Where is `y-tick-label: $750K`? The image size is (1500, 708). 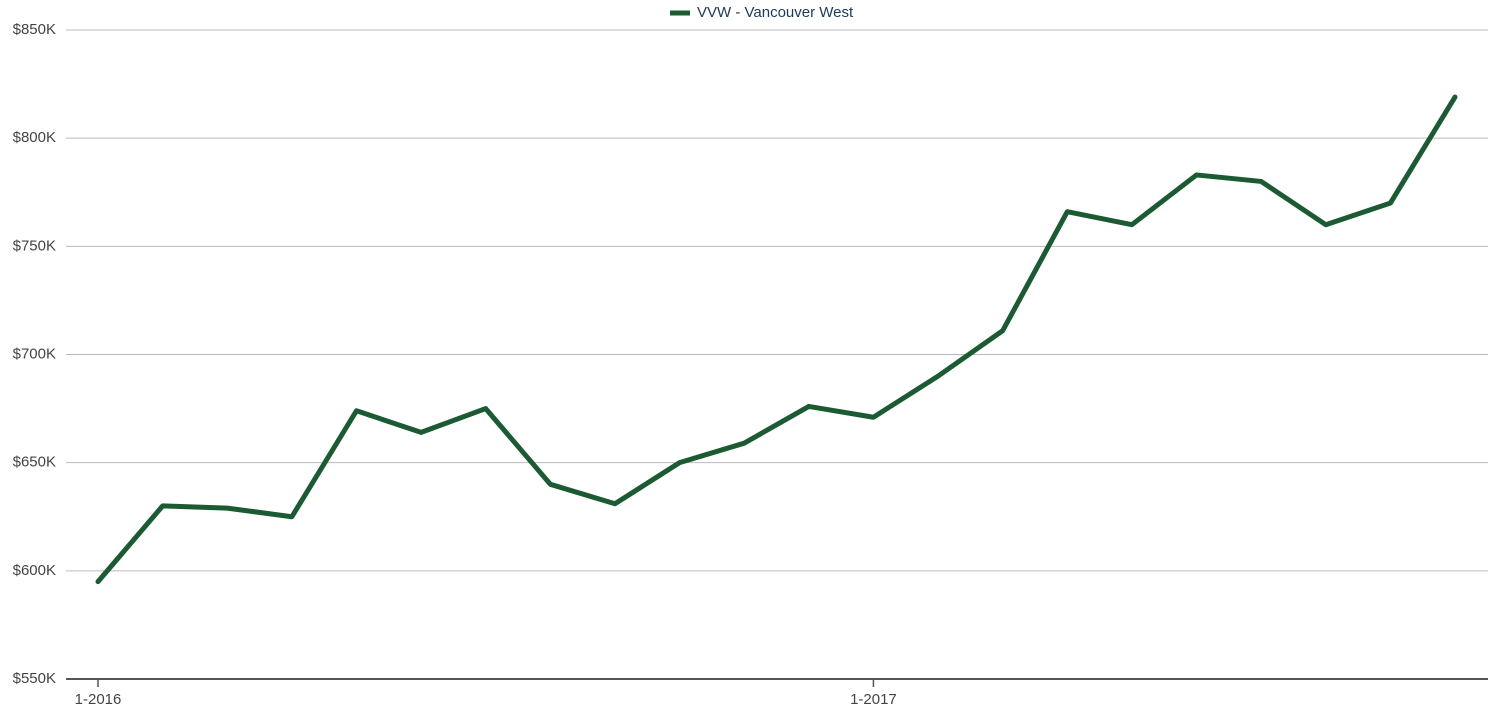
y-tick-label: $750K is located at coordinates (34, 245).